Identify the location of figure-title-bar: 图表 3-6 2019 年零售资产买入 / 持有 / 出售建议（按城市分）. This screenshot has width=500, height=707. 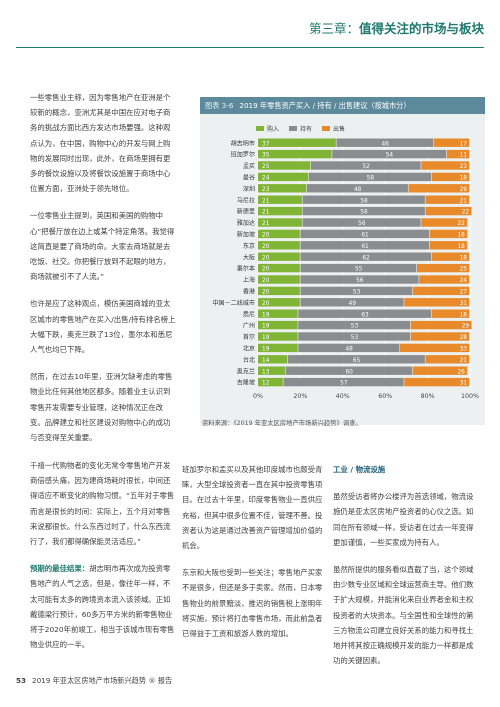
(342, 105).